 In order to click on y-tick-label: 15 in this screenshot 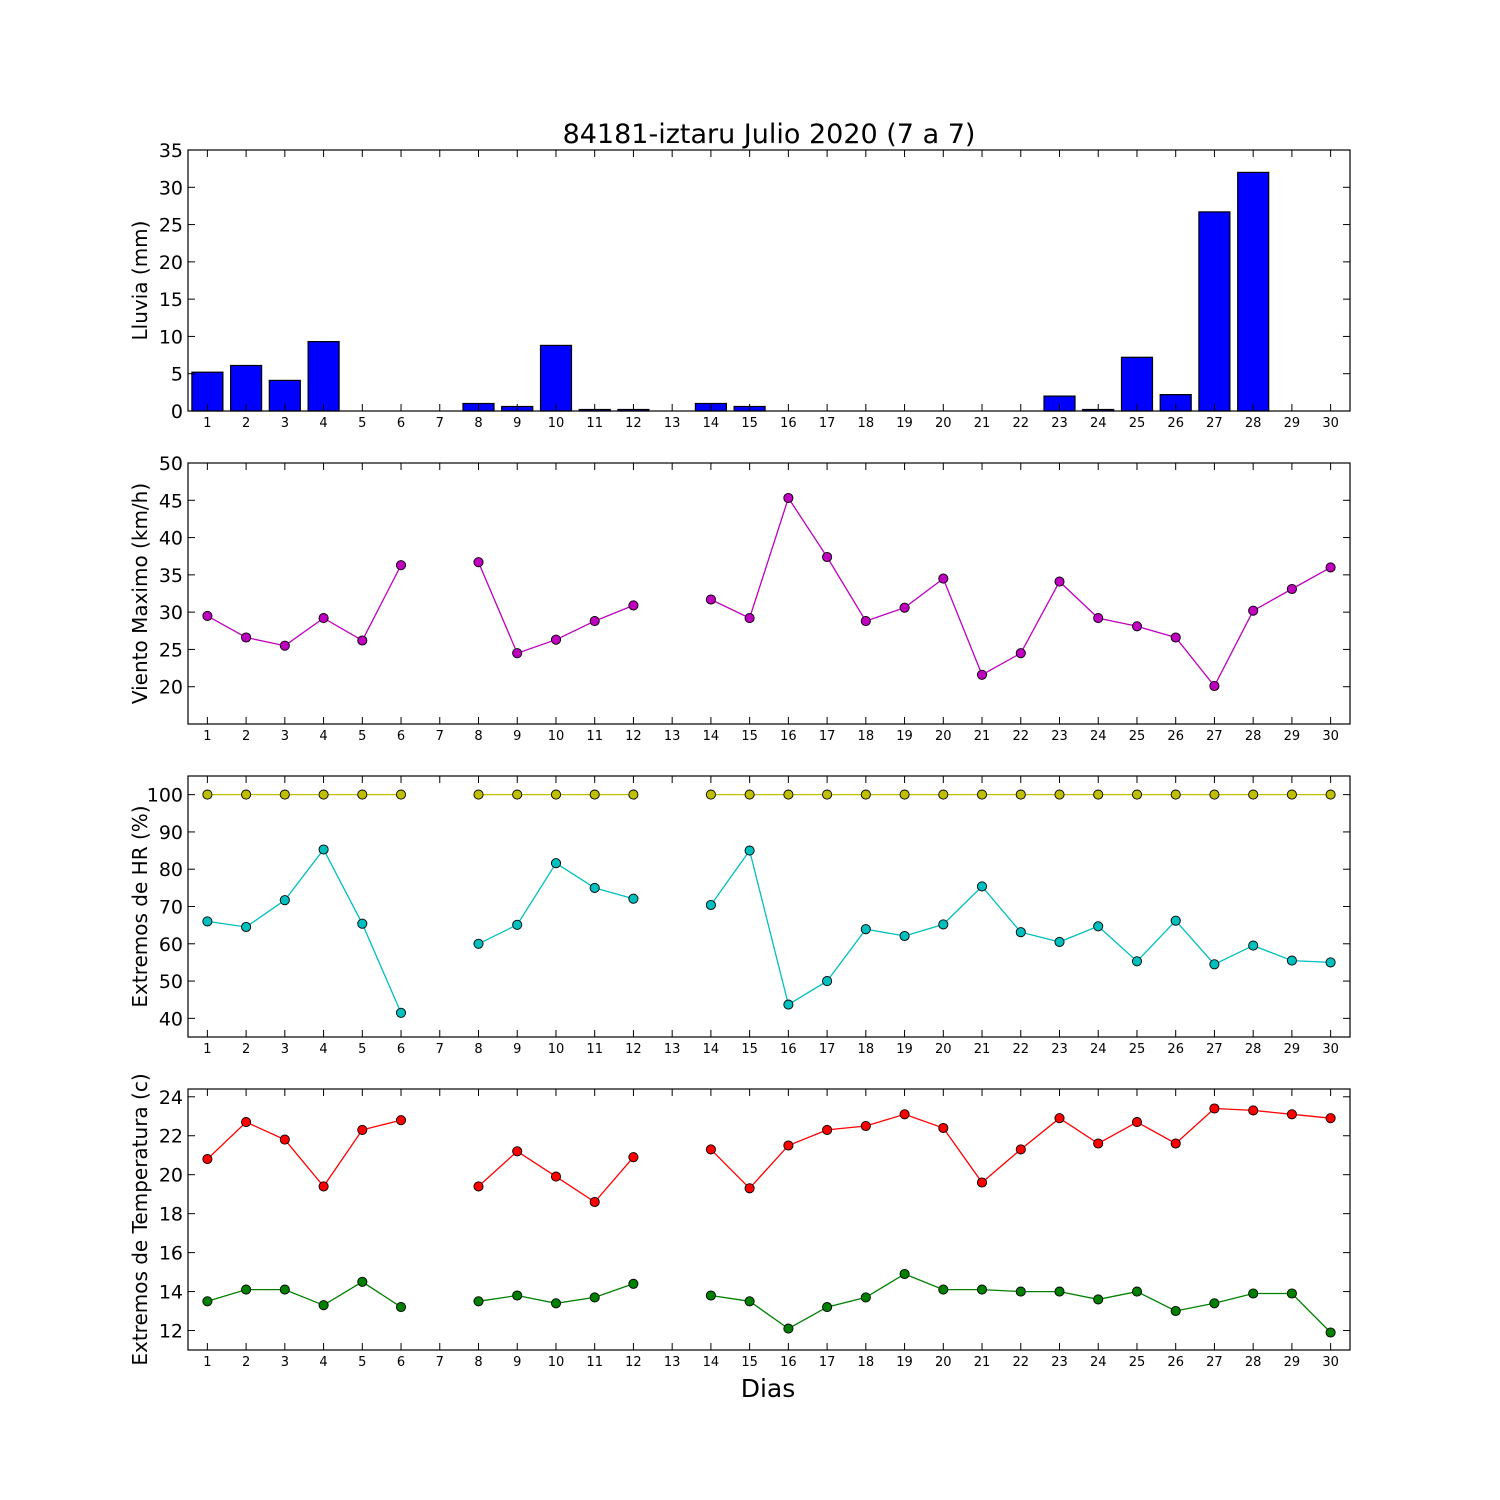, I will do `click(171, 300)`.